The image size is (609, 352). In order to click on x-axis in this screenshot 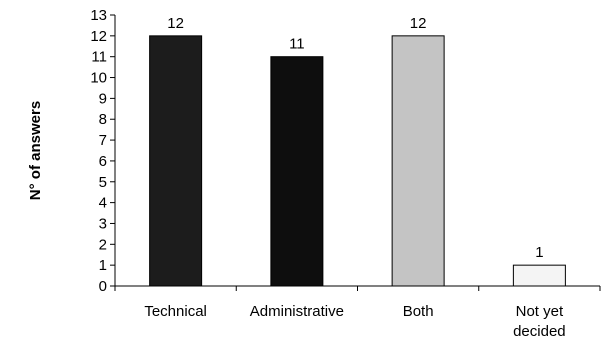, I will do `click(357, 288)`.